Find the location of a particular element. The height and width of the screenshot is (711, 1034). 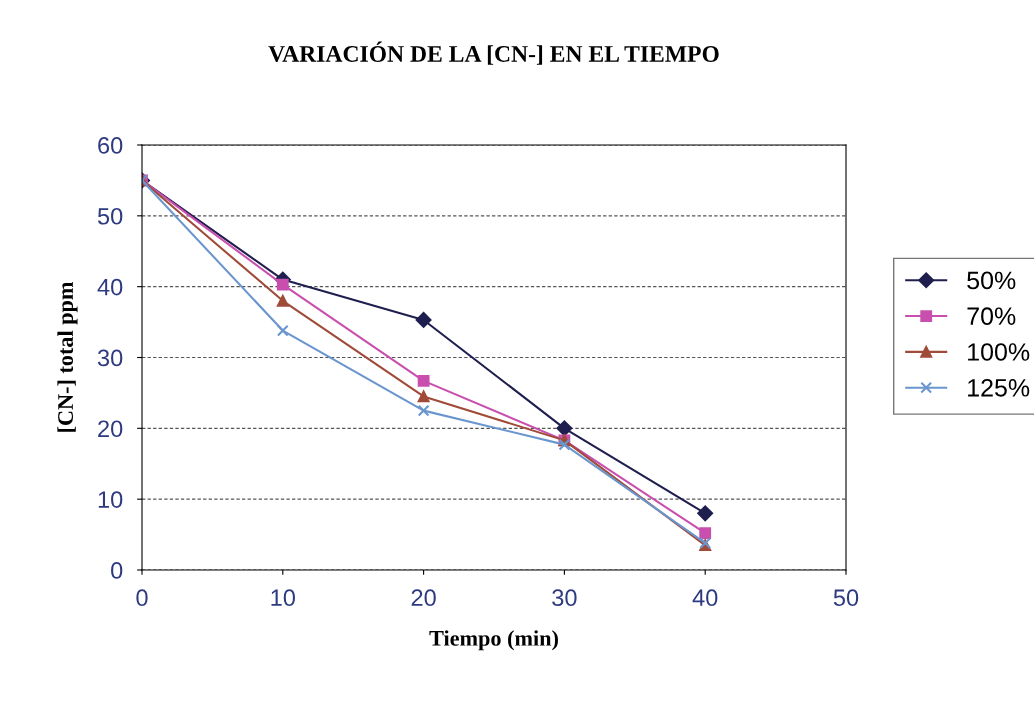

x-tick-label: 40 is located at coordinates (705, 598).